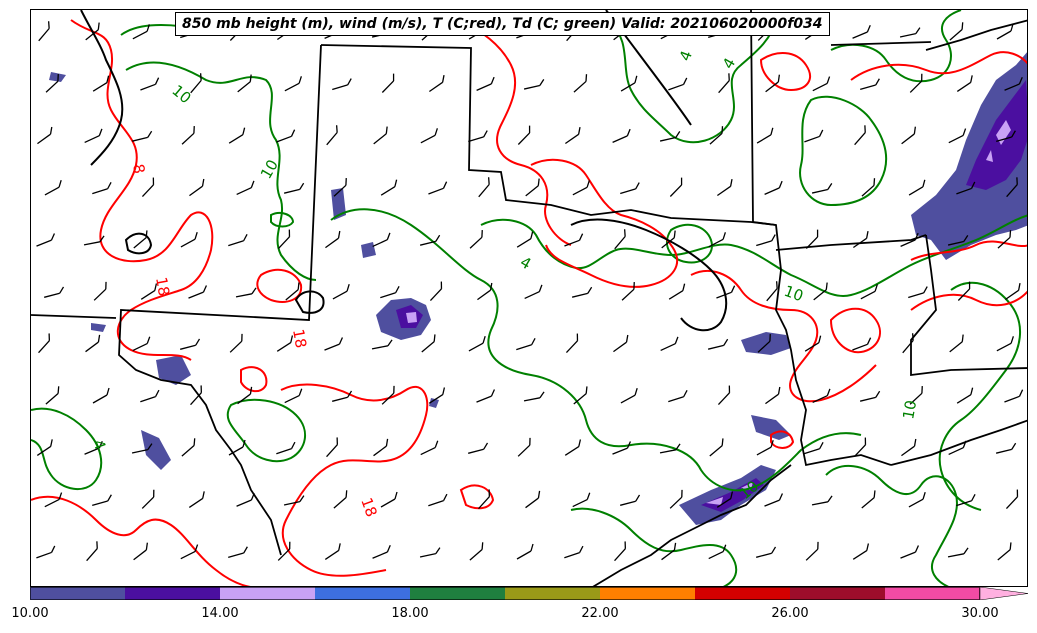 The width and height of the screenshot is (1037, 633). I want to click on shading-lousiana, so click(766, 386).